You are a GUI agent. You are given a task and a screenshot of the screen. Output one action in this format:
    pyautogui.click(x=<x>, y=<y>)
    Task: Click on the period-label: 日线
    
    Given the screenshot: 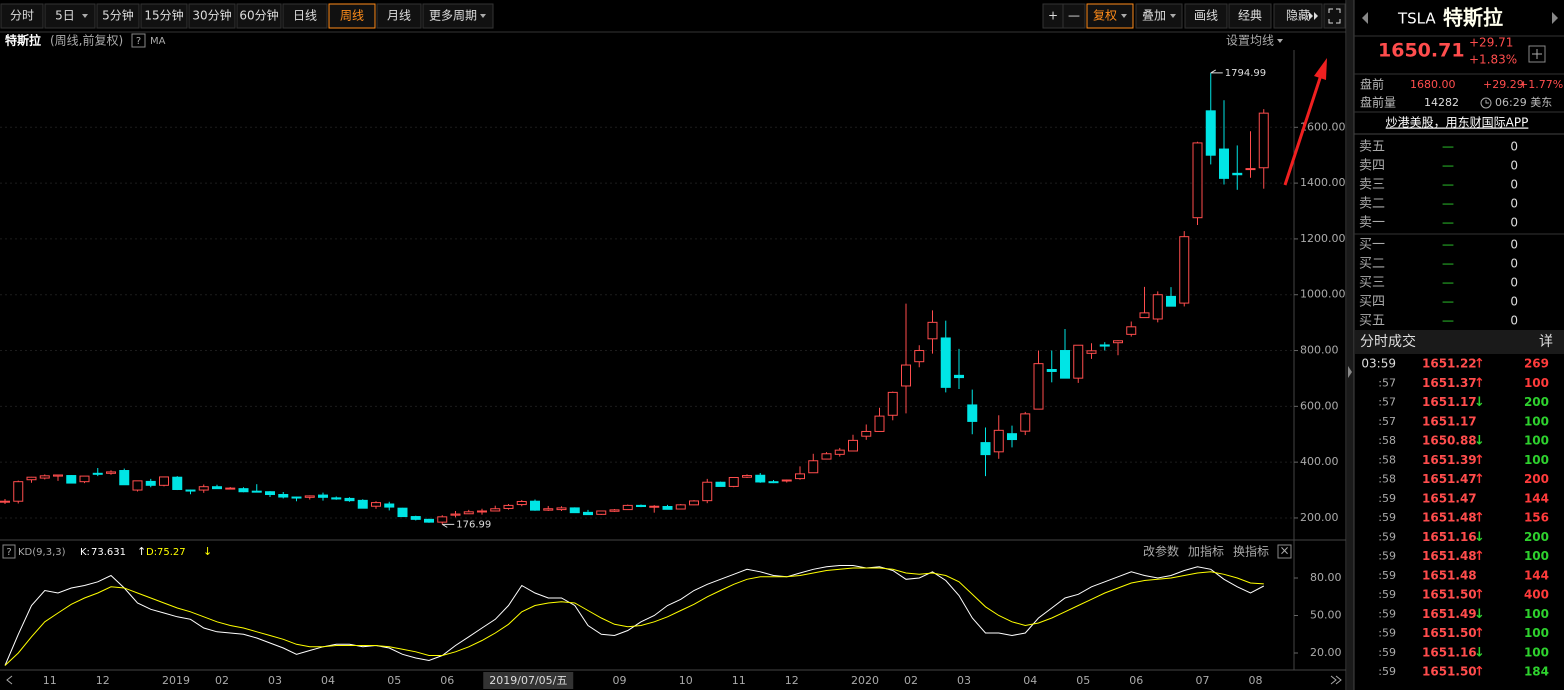 What is the action you would take?
    pyautogui.click(x=305, y=16)
    